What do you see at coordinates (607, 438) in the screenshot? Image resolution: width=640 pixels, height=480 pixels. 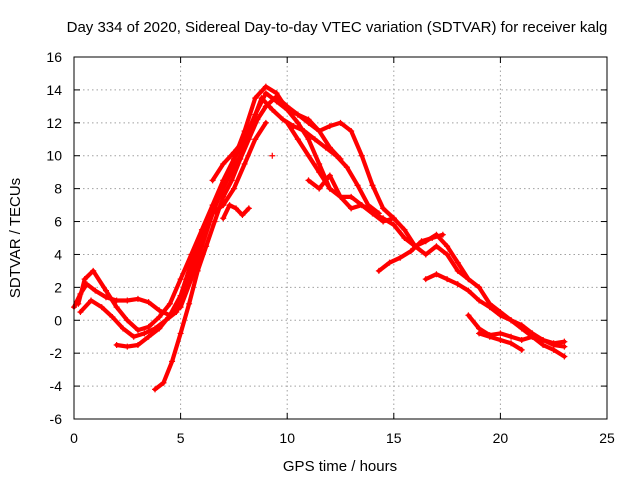 I see `x-tick-label: 25` at bounding box center [607, 438].